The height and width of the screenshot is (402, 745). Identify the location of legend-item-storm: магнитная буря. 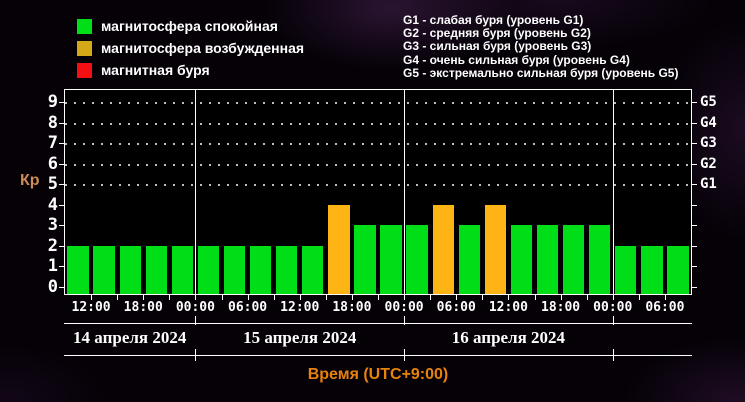
(190, 70).